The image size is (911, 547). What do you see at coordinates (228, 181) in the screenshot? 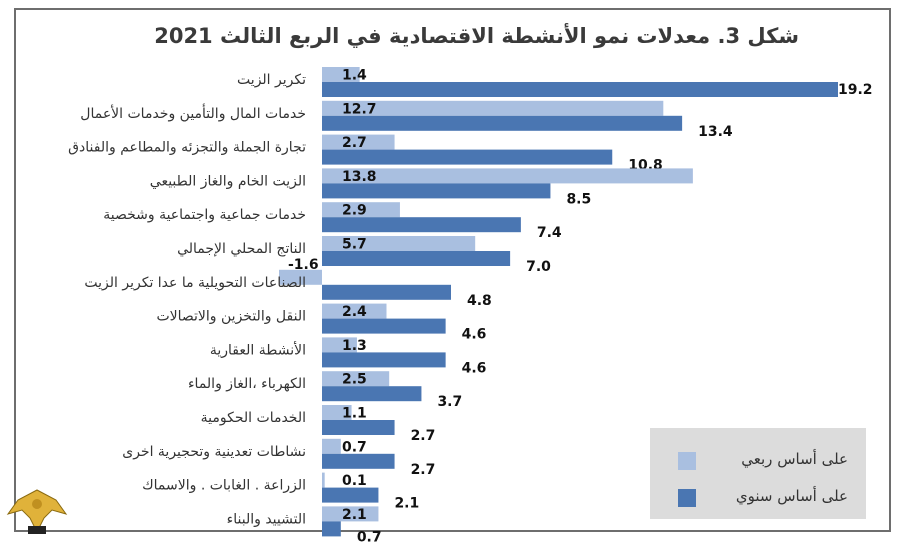
I see `category-label: الزيت الخام والغاز الطبيعي` at bounding box center [228, 181].